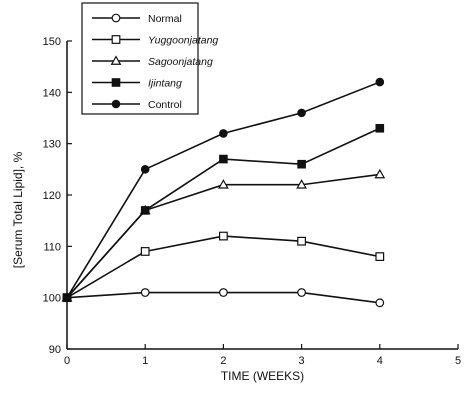 The width and height of the screenshot is (468, 410). Describe the element at coordinates (165, 19) in the screenshot. I see `legend-label-normal: Normal` at that location.